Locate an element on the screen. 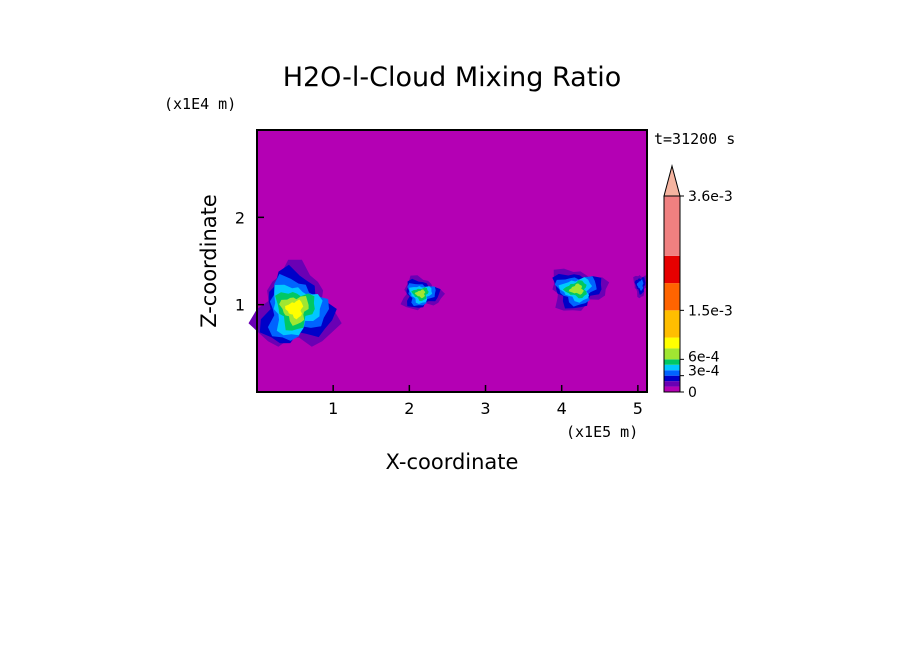  chart-title: H2O-l-Cloud Mixing Ratio is located at coordinates (452, 77).